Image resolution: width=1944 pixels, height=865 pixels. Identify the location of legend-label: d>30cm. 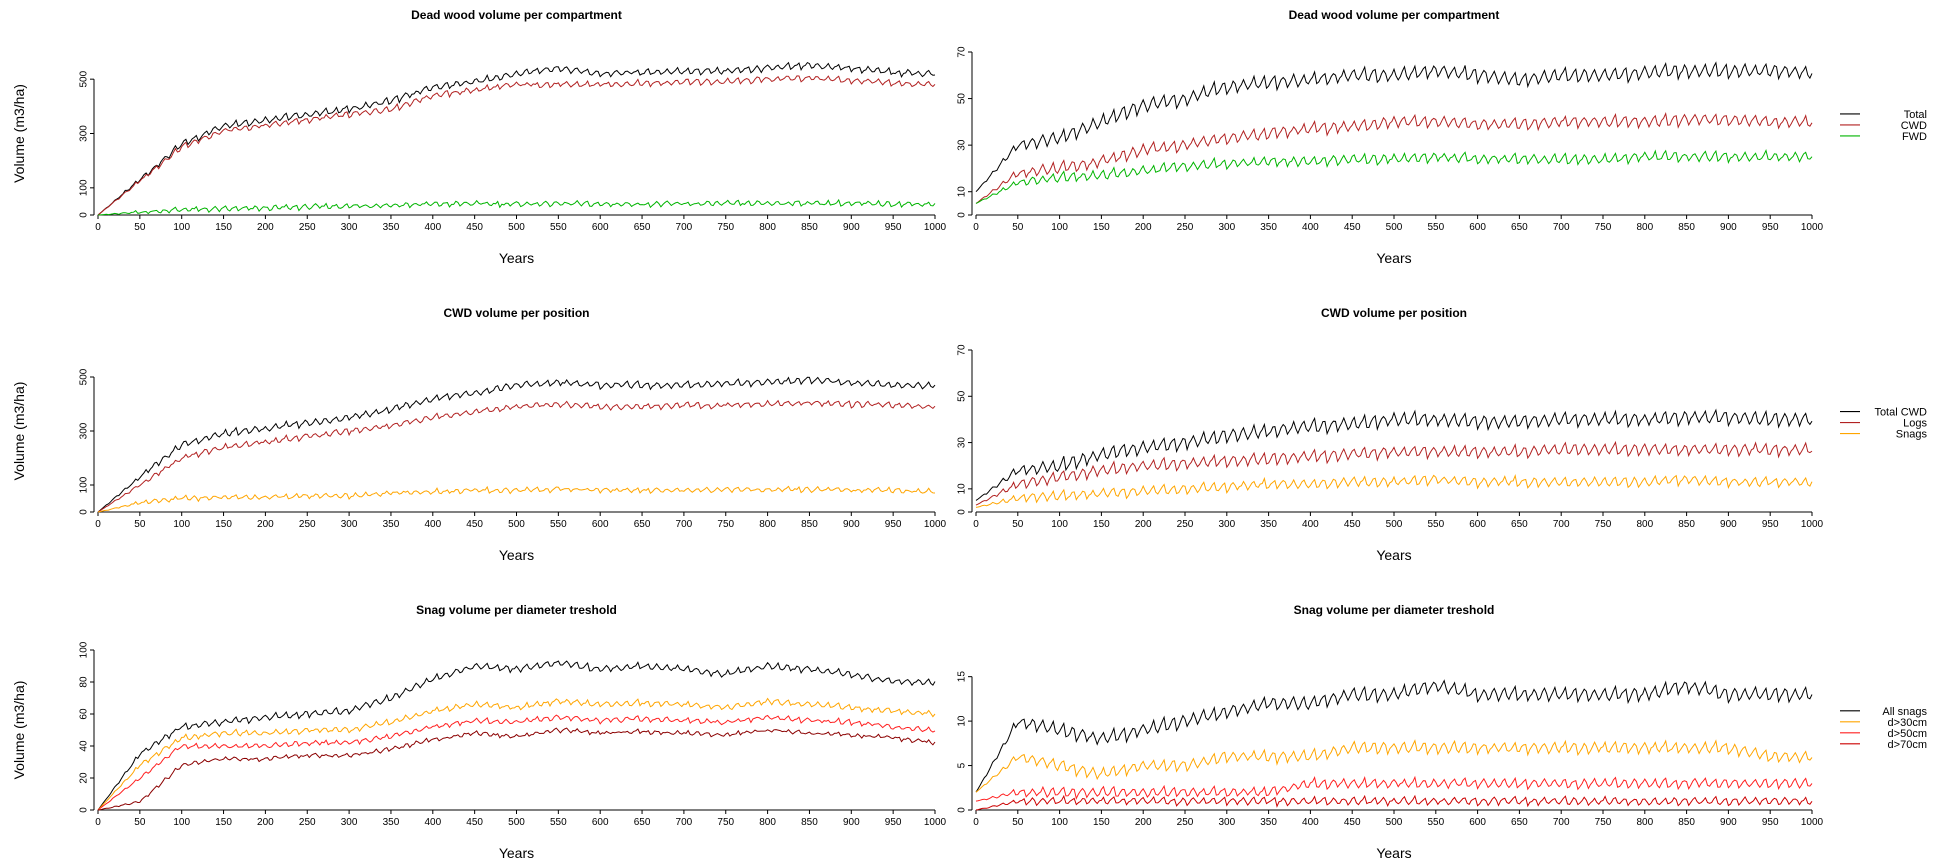
(1907, 723).